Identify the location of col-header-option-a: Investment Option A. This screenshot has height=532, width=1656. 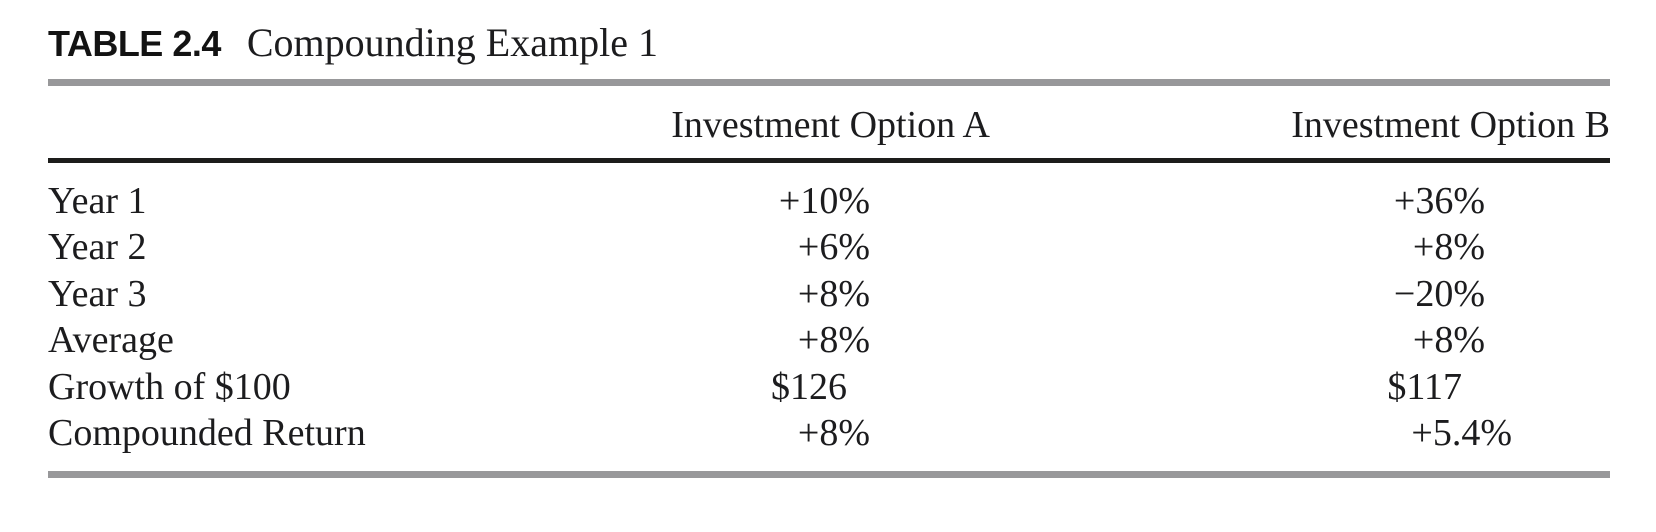
(744, 124).